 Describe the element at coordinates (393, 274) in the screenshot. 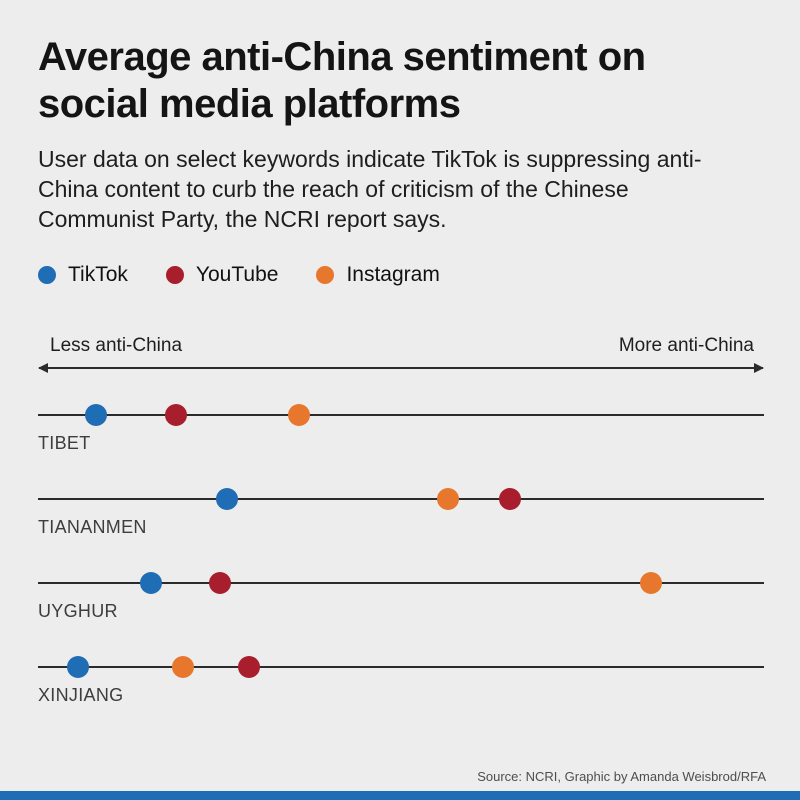

I see `legend-label: Instagram` at that location.